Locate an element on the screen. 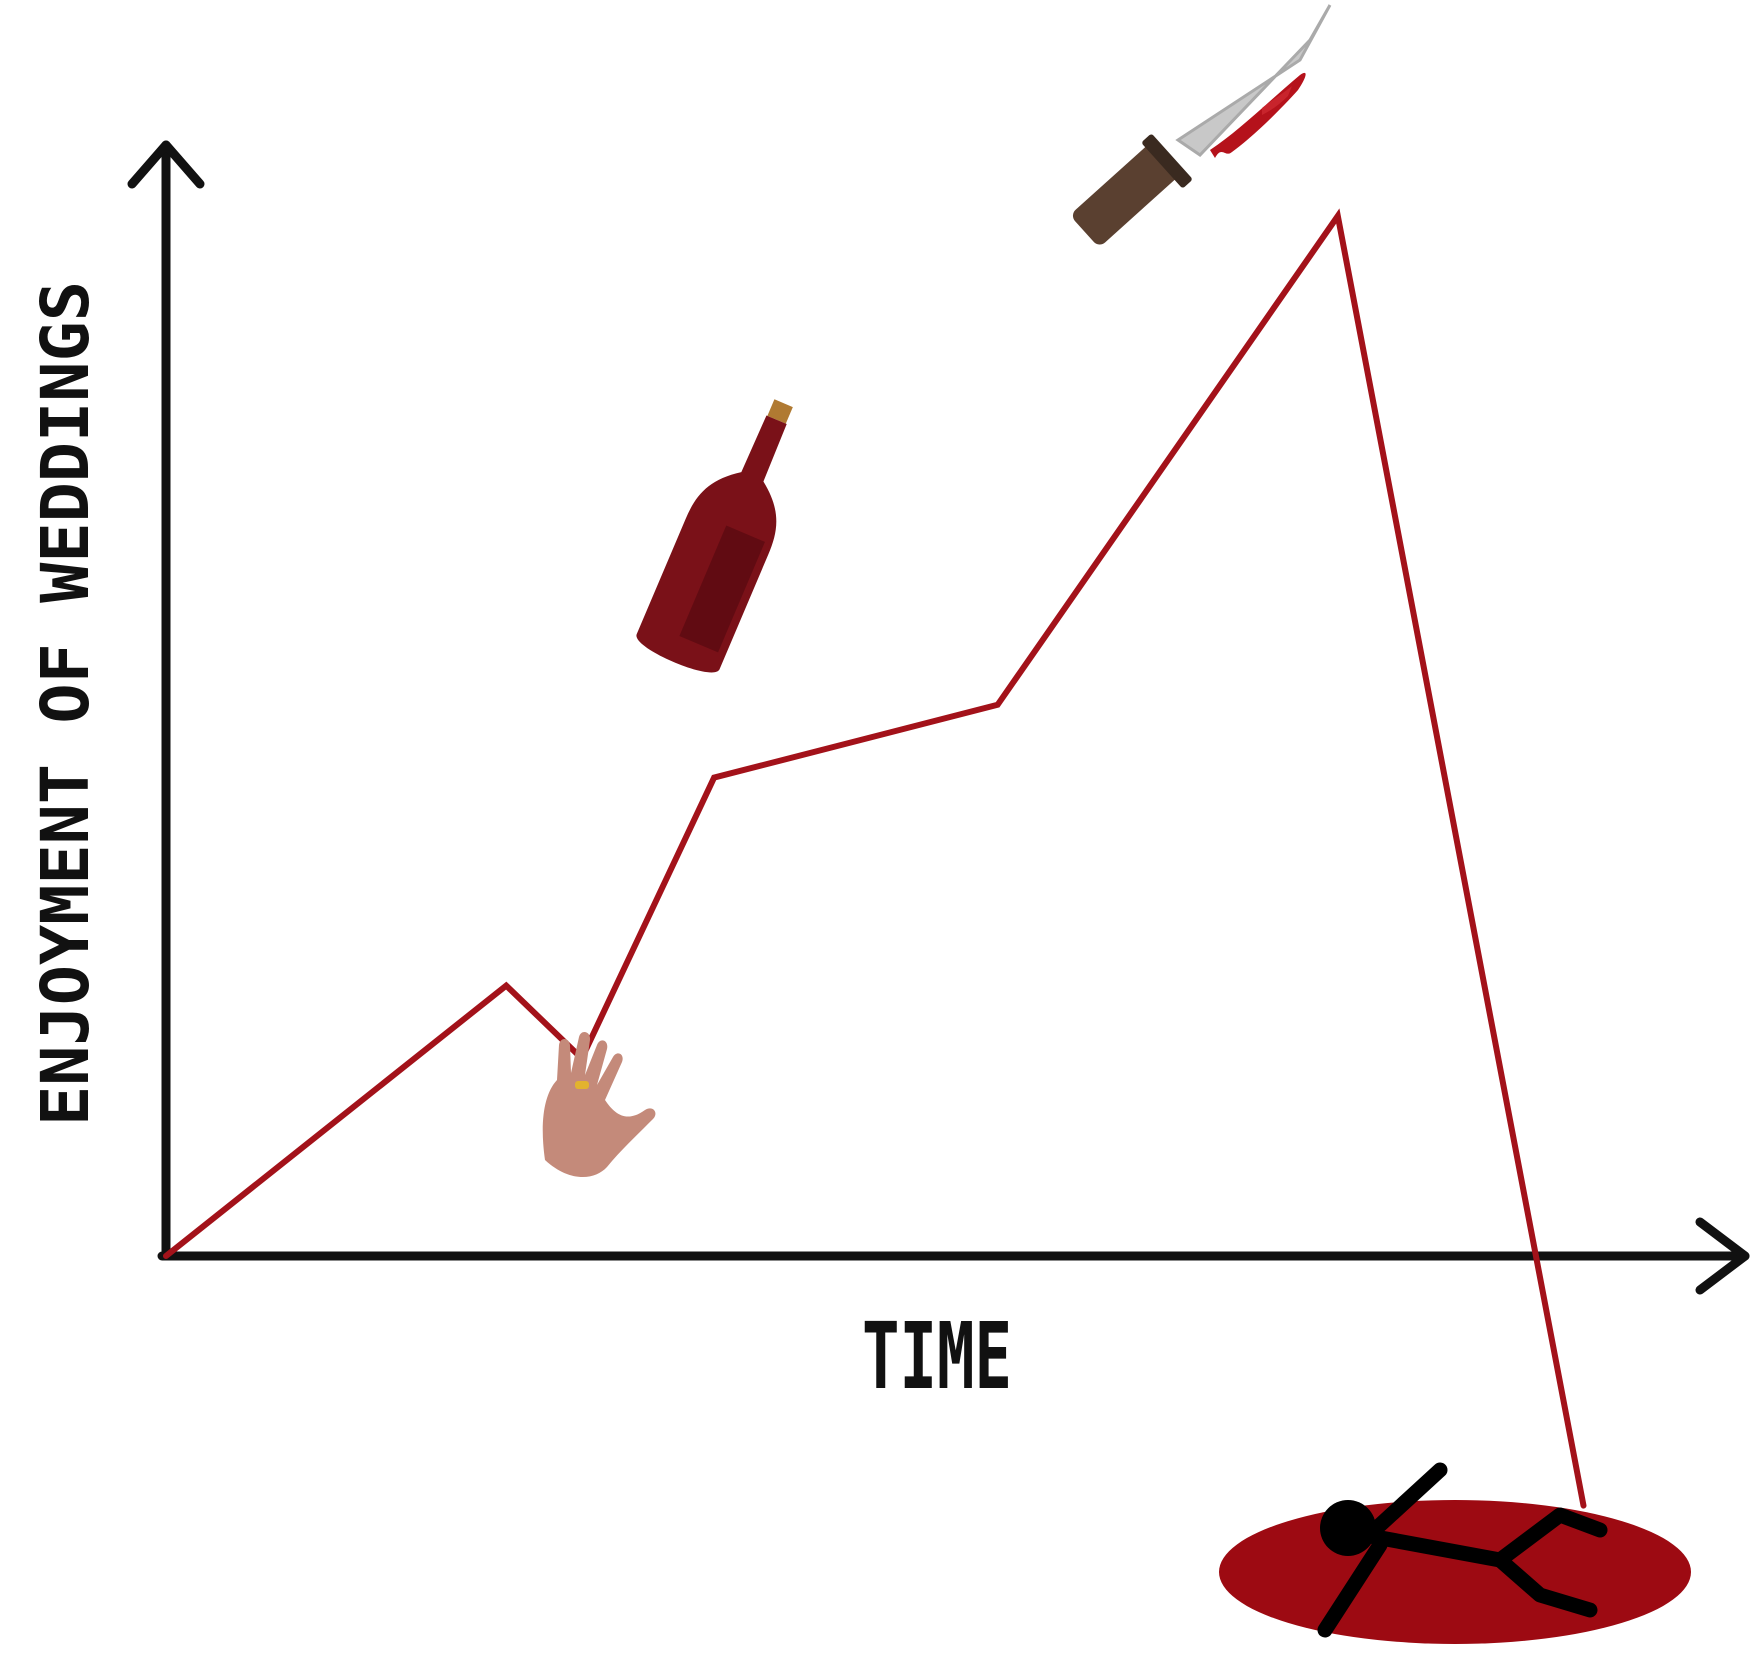 The image size is (1755, 1657). fallen-stick-figure-in-blood-pool-icon is located at coordinates (1455, 1553).